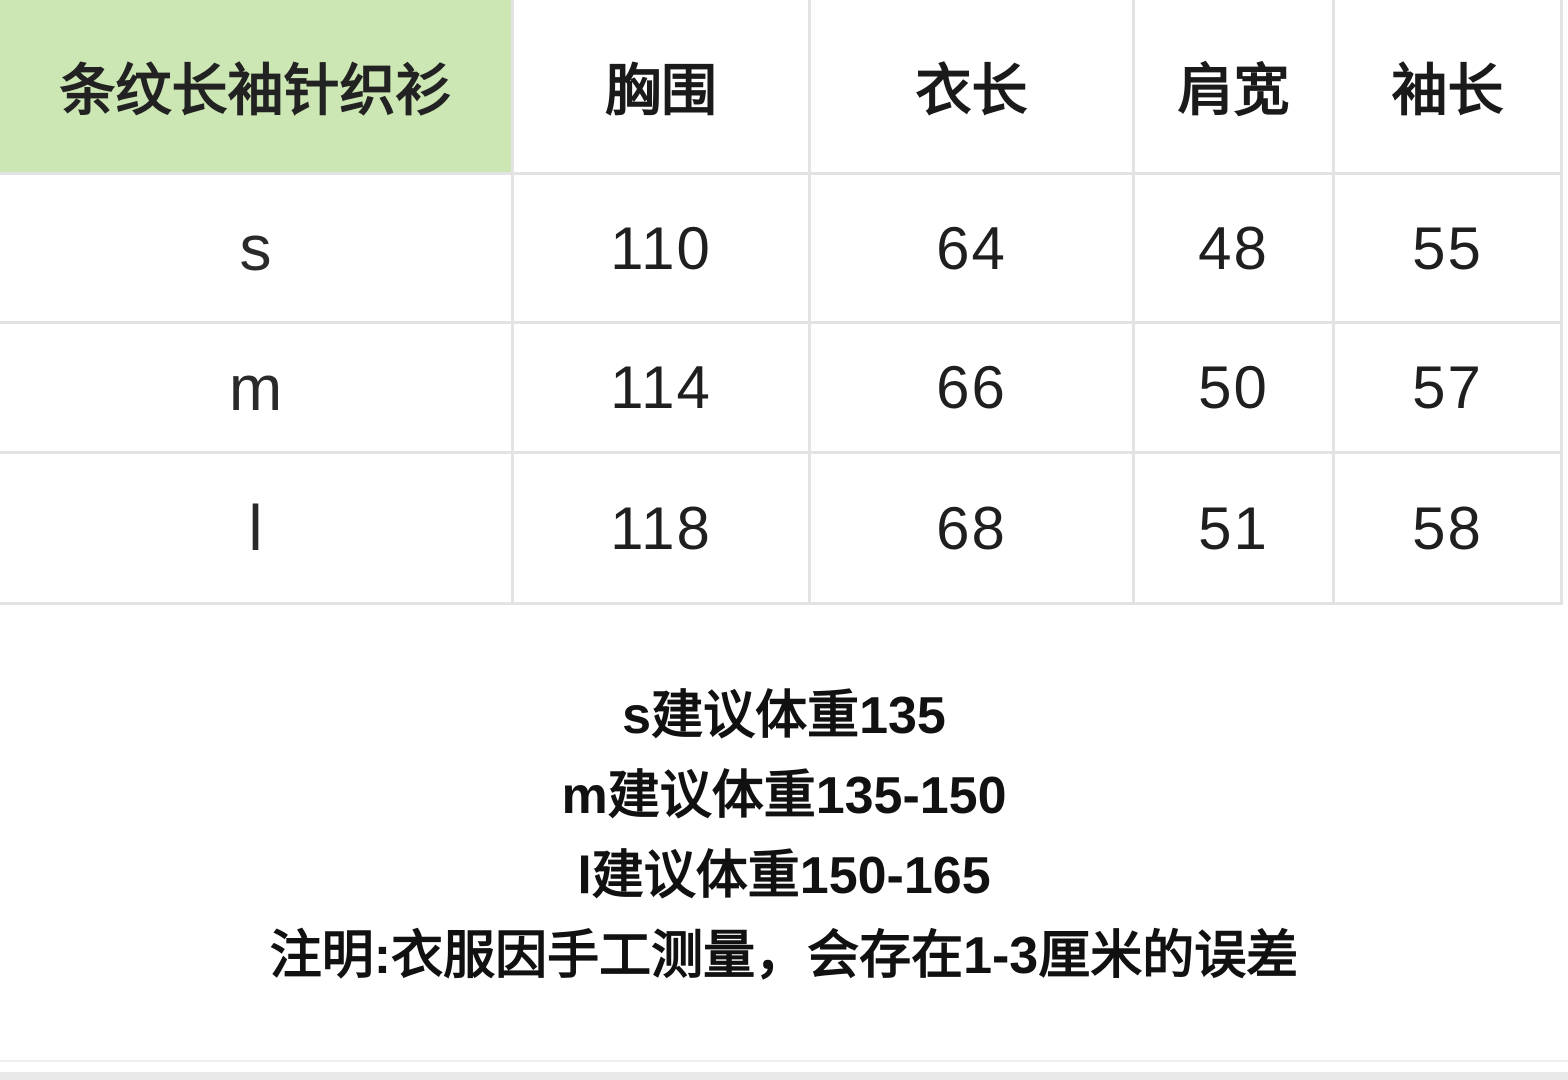  I want to click on measurement-value: 66, so click(971, 387).